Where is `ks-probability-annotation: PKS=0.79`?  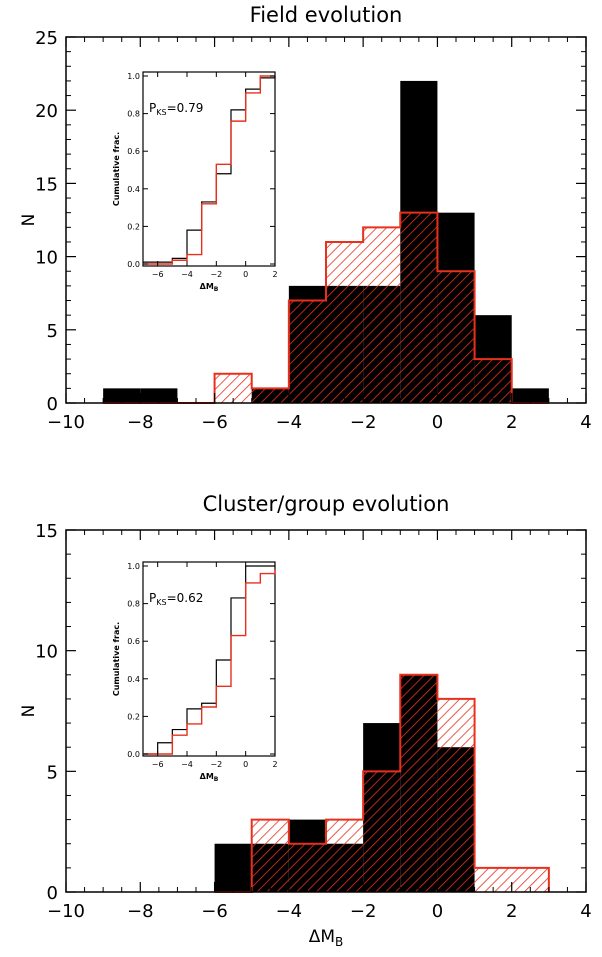 ks-probability-annotation: PKS=0.79 is located at coordinates (176, 109).